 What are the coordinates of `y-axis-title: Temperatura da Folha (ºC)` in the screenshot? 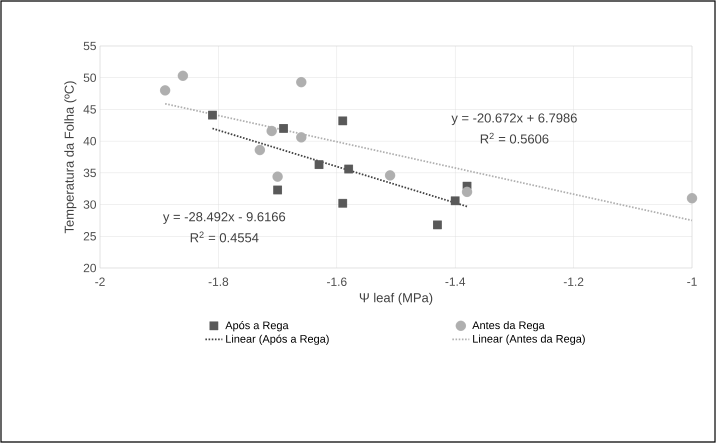 It's located at (70, 157).